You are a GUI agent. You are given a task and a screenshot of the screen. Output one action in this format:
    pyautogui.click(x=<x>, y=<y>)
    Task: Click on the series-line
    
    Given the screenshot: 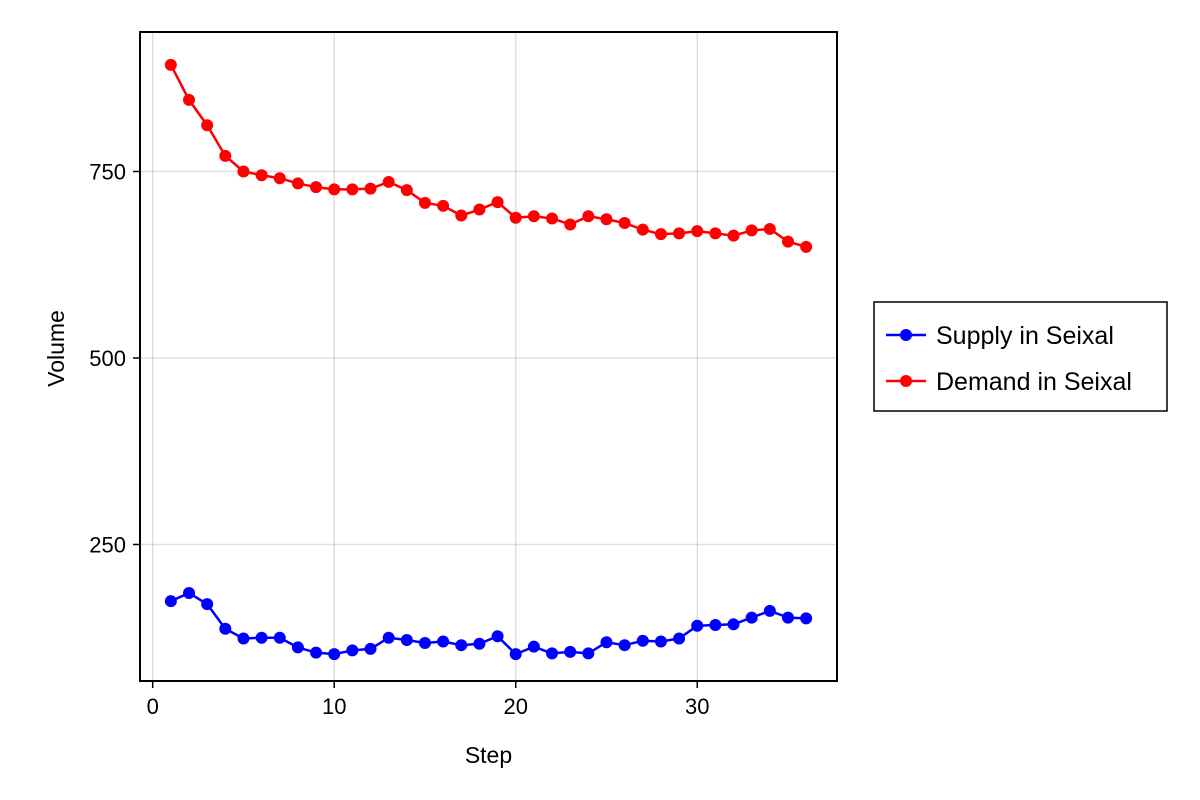 What is the action you would take?
    pyautogui.click(x=488, y=156)
    